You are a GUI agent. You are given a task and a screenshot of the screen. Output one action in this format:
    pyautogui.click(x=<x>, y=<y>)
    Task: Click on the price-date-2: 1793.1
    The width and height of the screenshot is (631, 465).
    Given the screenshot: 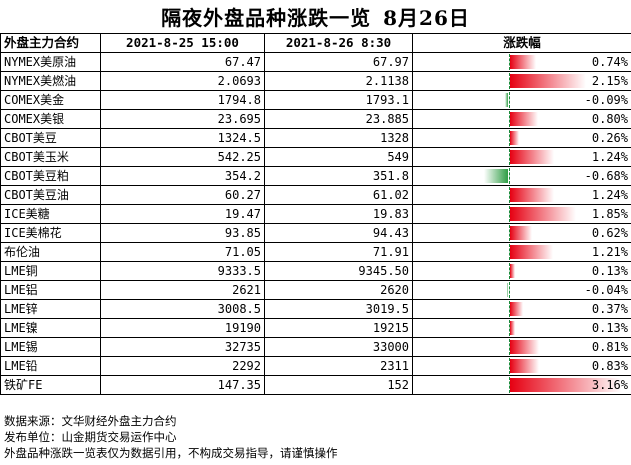 What is the action you would take?
    pyautogui.click(x=338, y=100)
    